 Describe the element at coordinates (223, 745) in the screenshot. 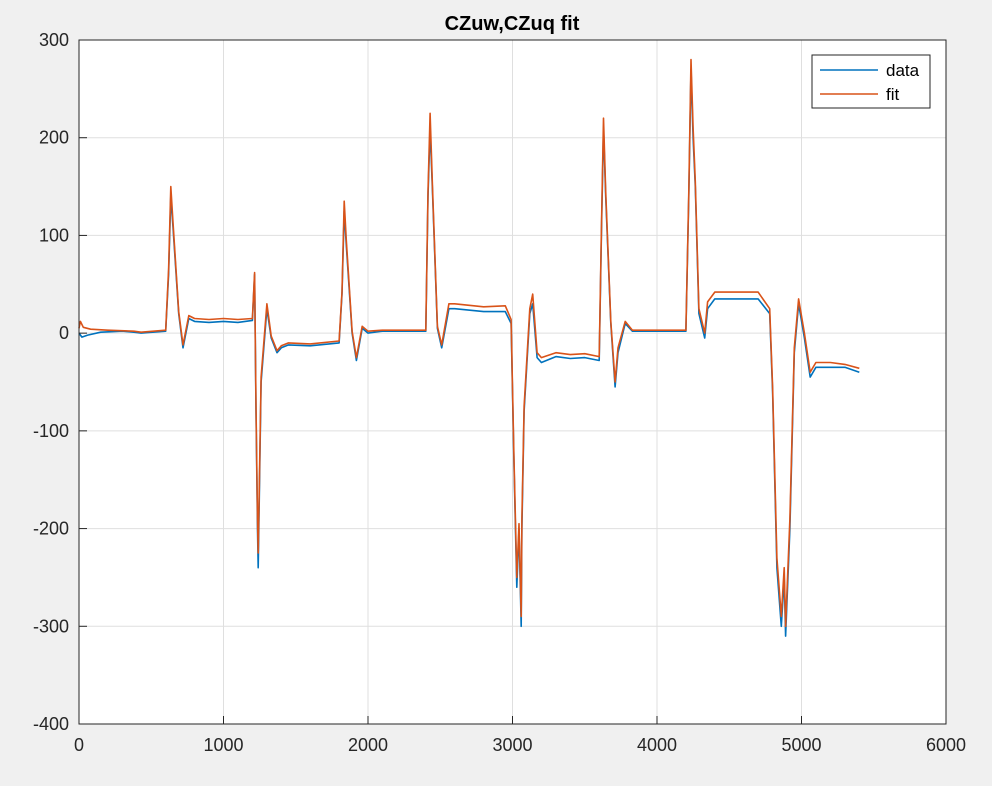

I see `x-tick-label: 1000` at that location.